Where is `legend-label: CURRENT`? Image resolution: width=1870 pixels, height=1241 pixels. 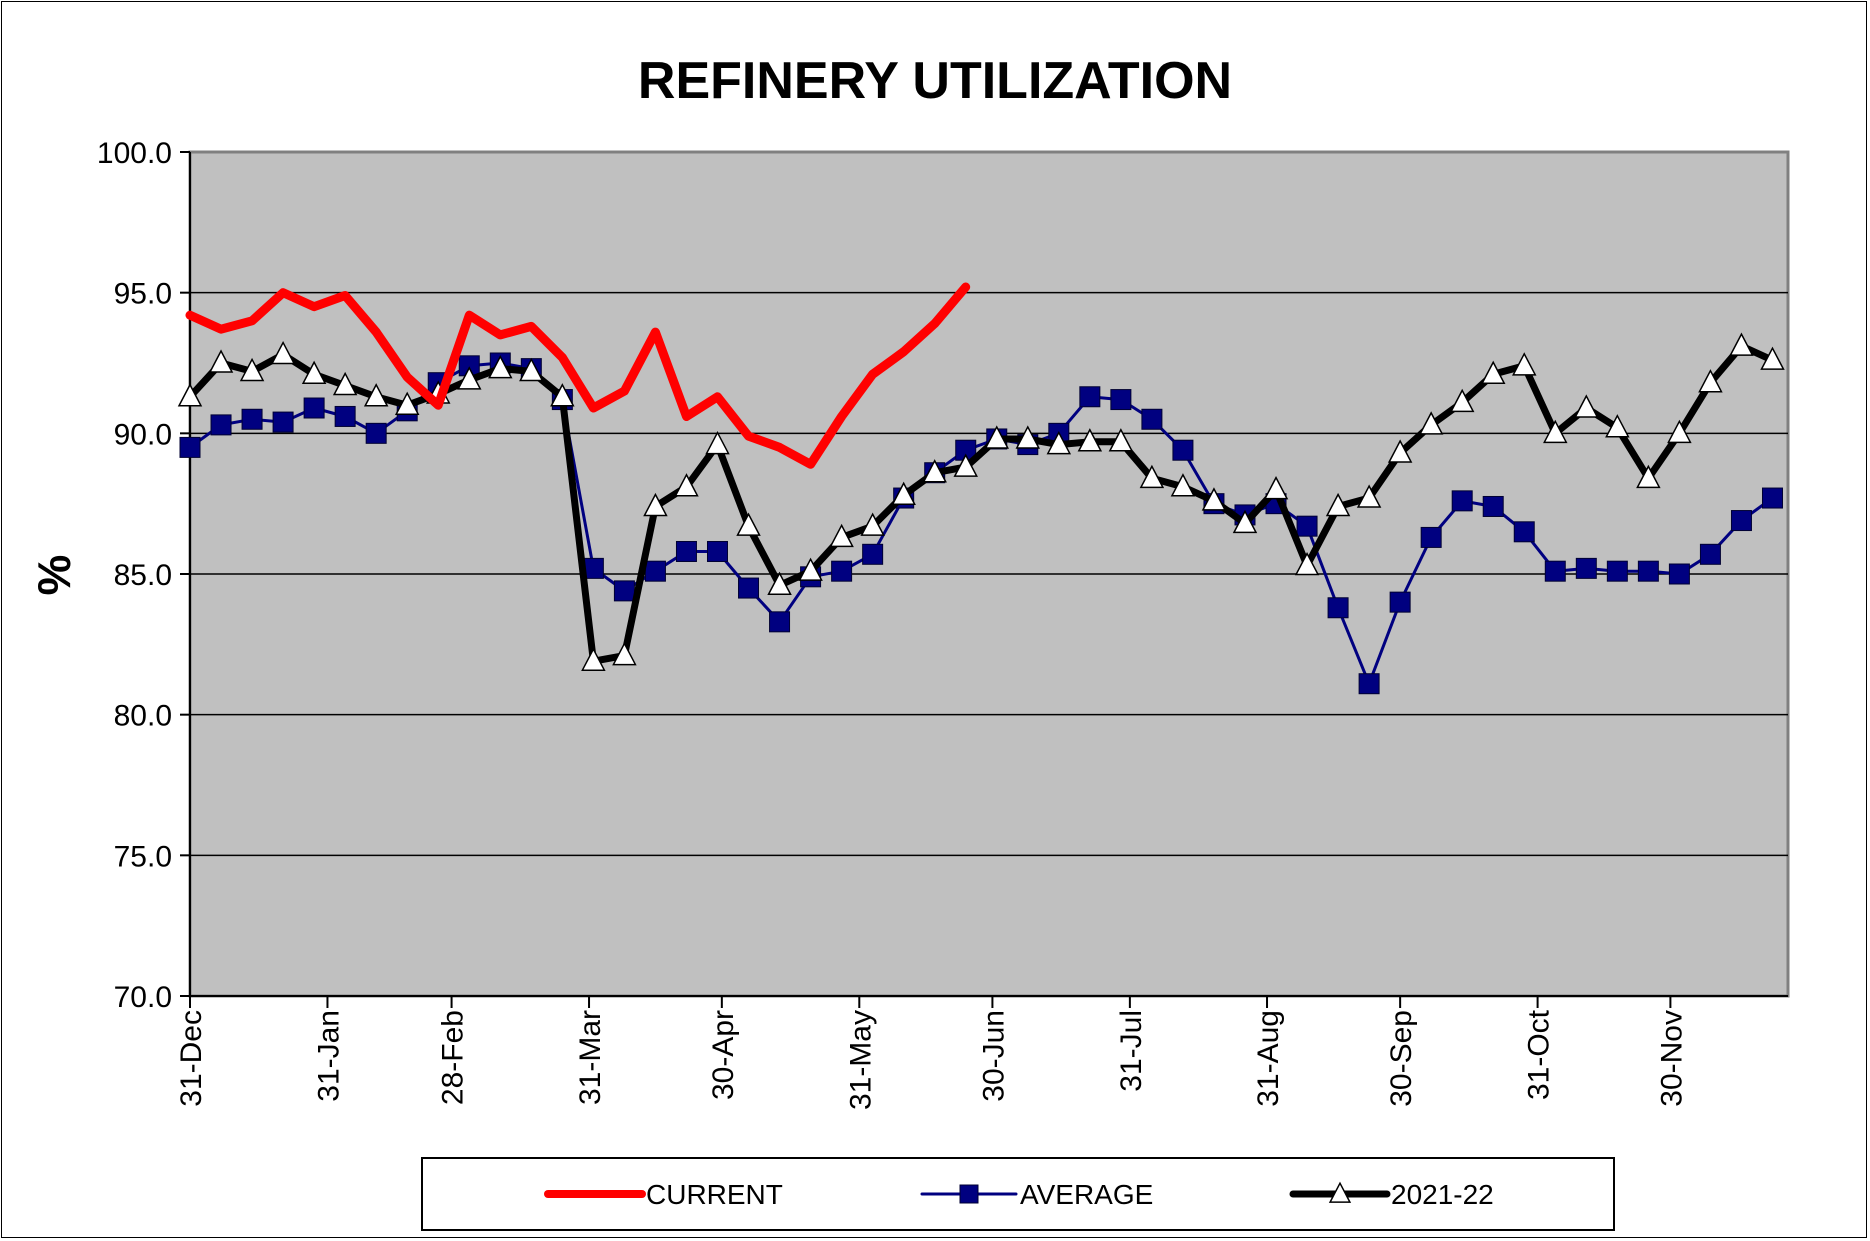 legend-label: CURRENT is located at coordinates (714, 1194).